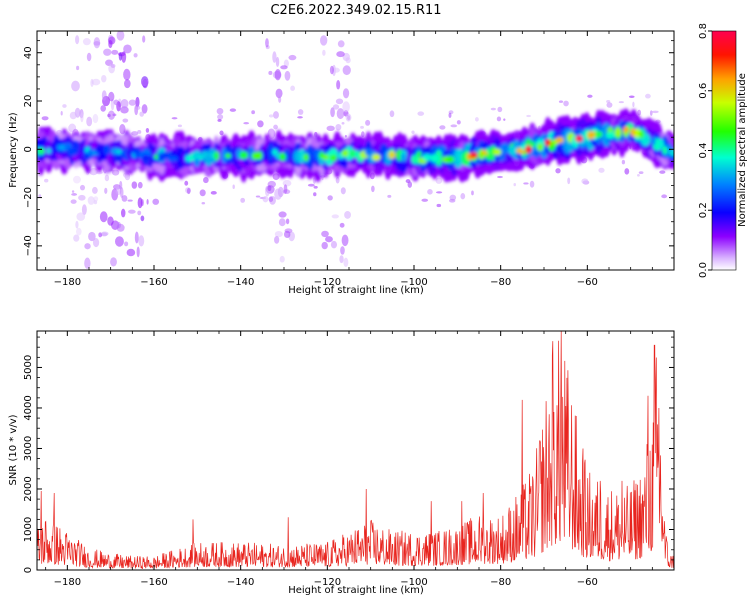 The height and width of the screenshot is (600, 750). I want to click on spectrogram-x-tick-label: −80, so click(500, 282).